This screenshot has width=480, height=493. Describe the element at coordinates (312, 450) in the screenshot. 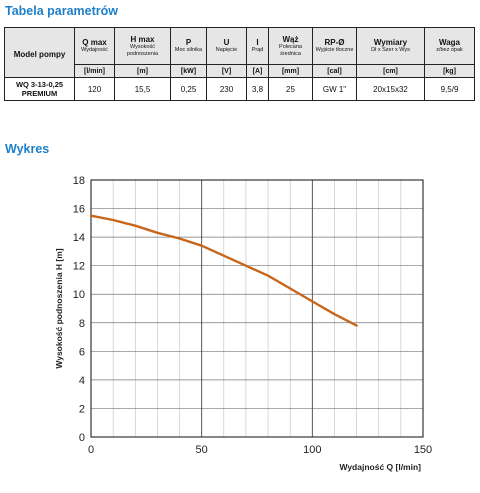

I see `x-tick-label: 100` at that location.